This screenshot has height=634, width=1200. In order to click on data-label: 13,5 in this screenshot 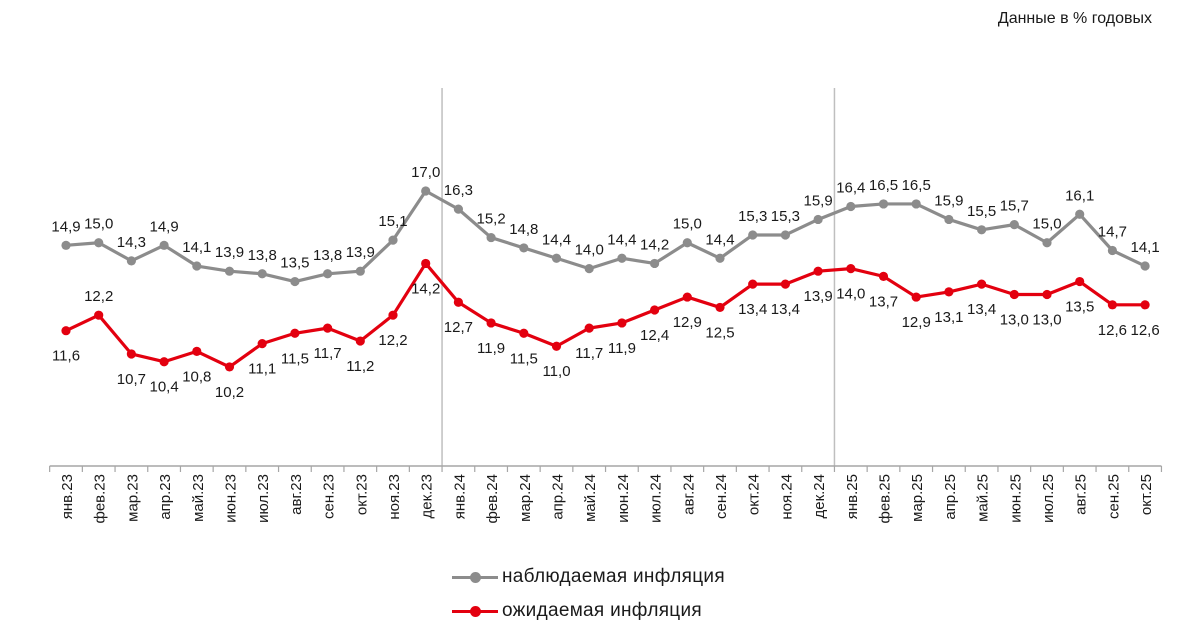, I will do `click(1079, 307)`.